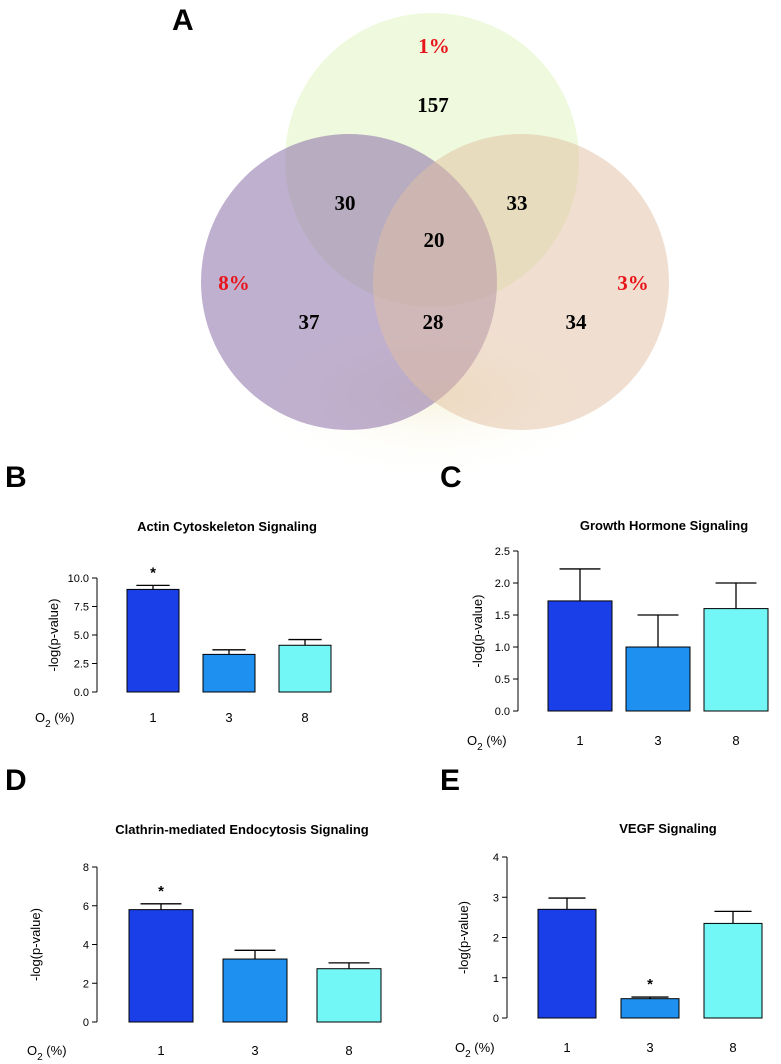  Describe the element at coordinates (668, 828) in the screenshot. I see `chart-title: VEGF Signaling` at that location.